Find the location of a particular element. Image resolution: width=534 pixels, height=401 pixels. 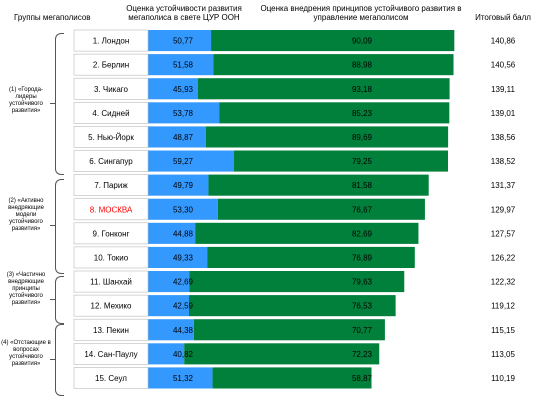

groups-header: Группы мегаполисов is located at coordinates (52, 17).